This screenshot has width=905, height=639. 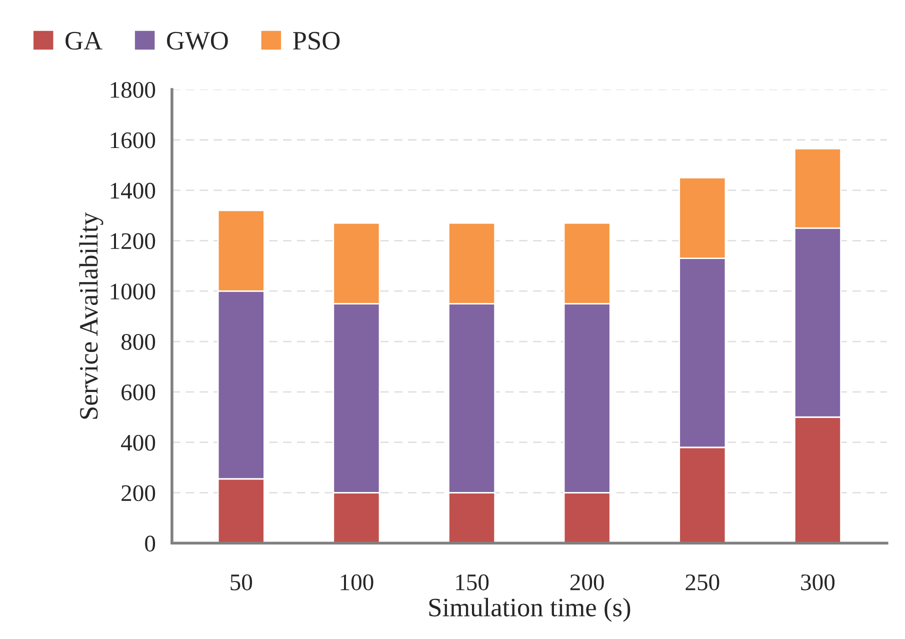 I want to click on y-tick-label: 200, so click(x=139, y=493).